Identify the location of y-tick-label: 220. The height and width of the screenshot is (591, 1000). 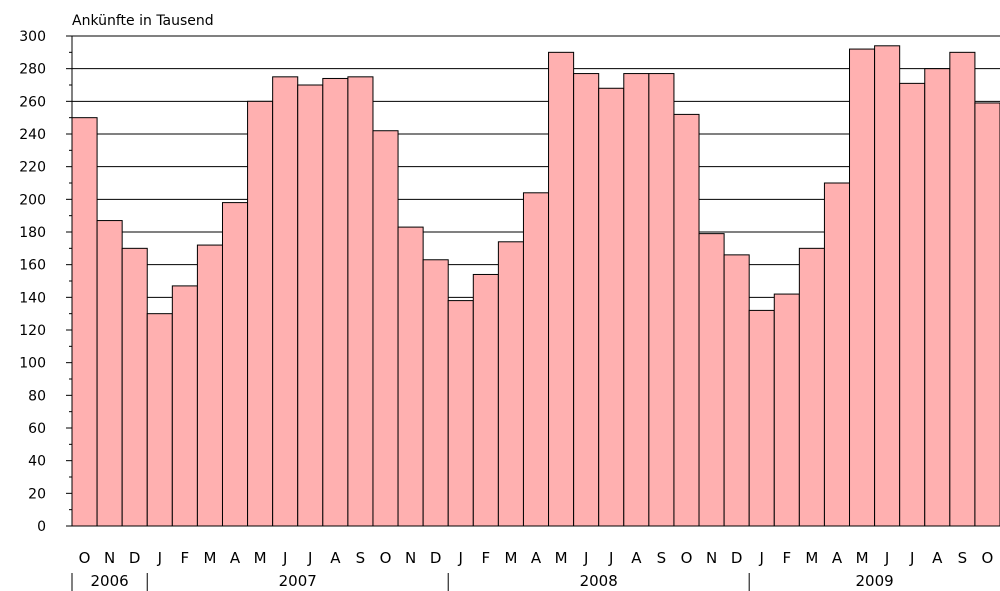
(32, 168).